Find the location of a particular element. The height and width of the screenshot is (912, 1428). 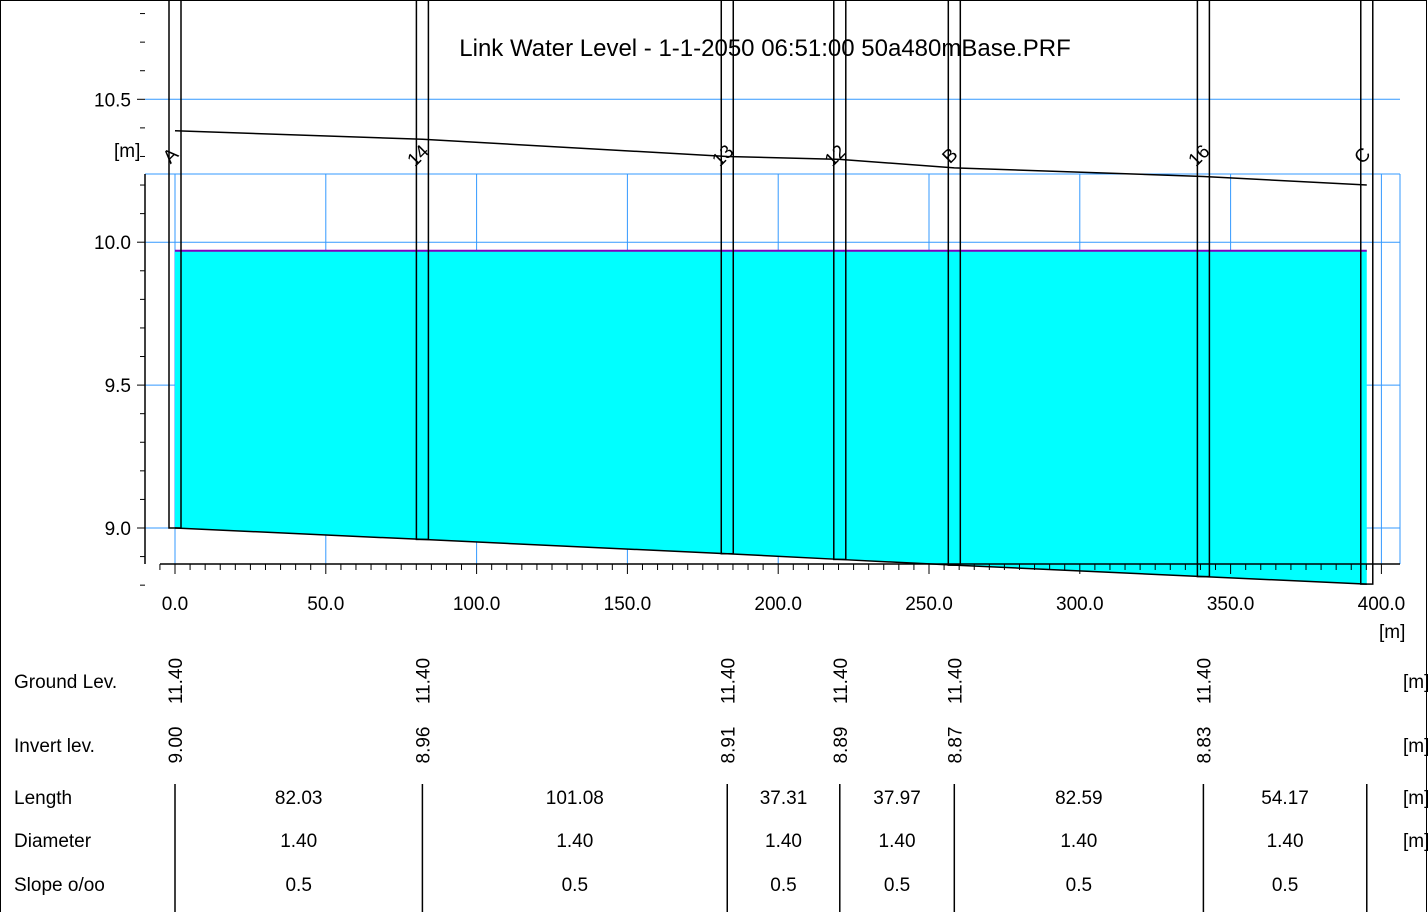

node-label: 14 is located at coordinates (419, 156).